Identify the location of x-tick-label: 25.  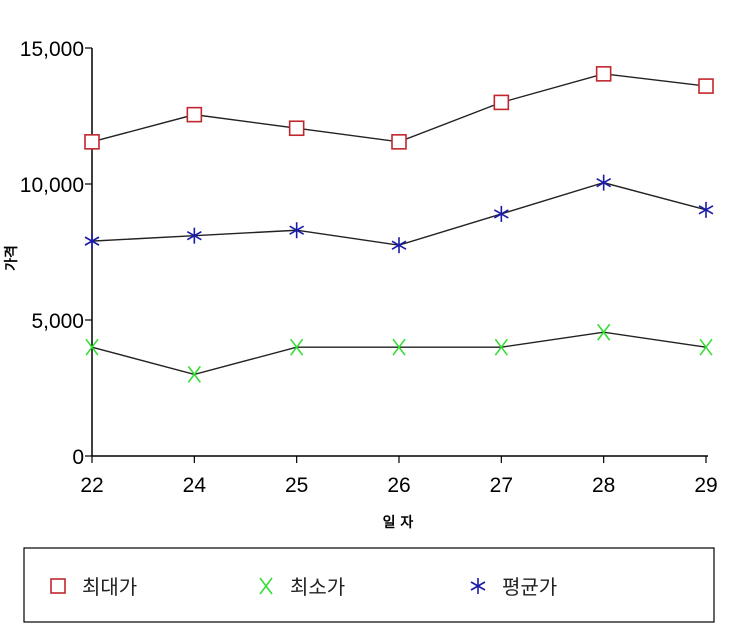
(296, 485).